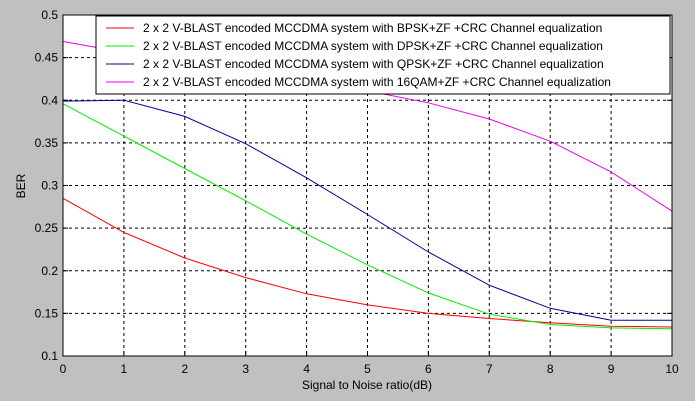  I want to click on y-tick-label: 0.25, so click(47, 228).